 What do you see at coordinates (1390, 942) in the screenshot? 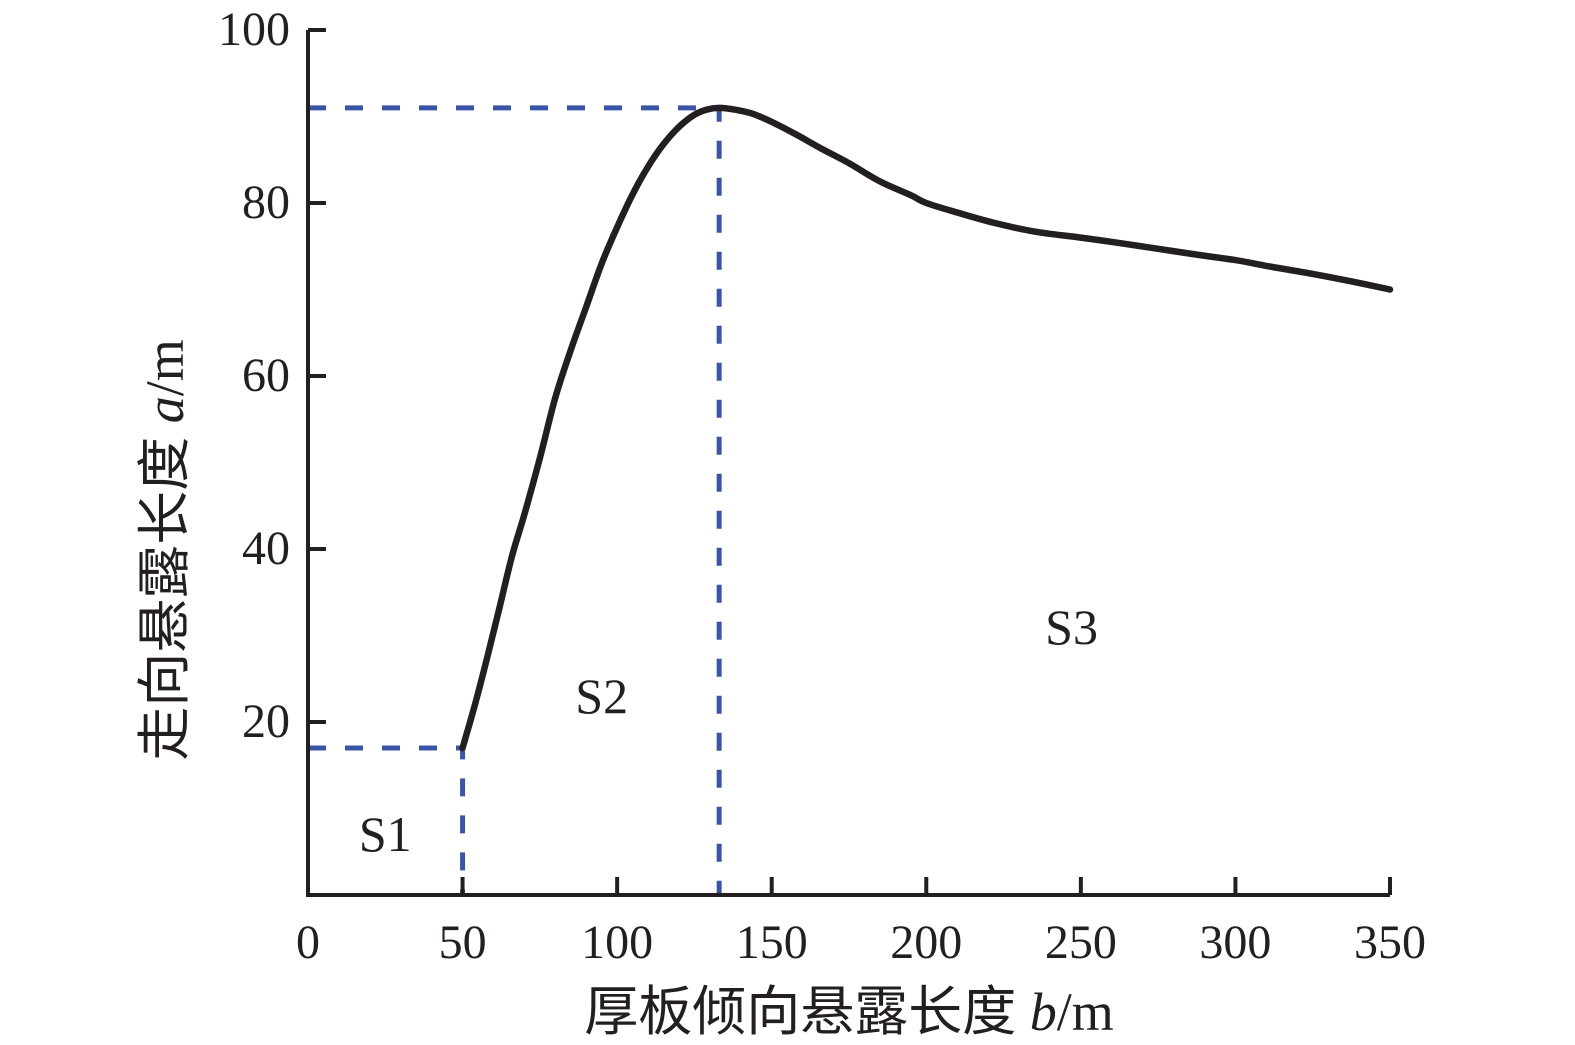
I see `x-tick-label: 350` at bounding box center [1390, 942].